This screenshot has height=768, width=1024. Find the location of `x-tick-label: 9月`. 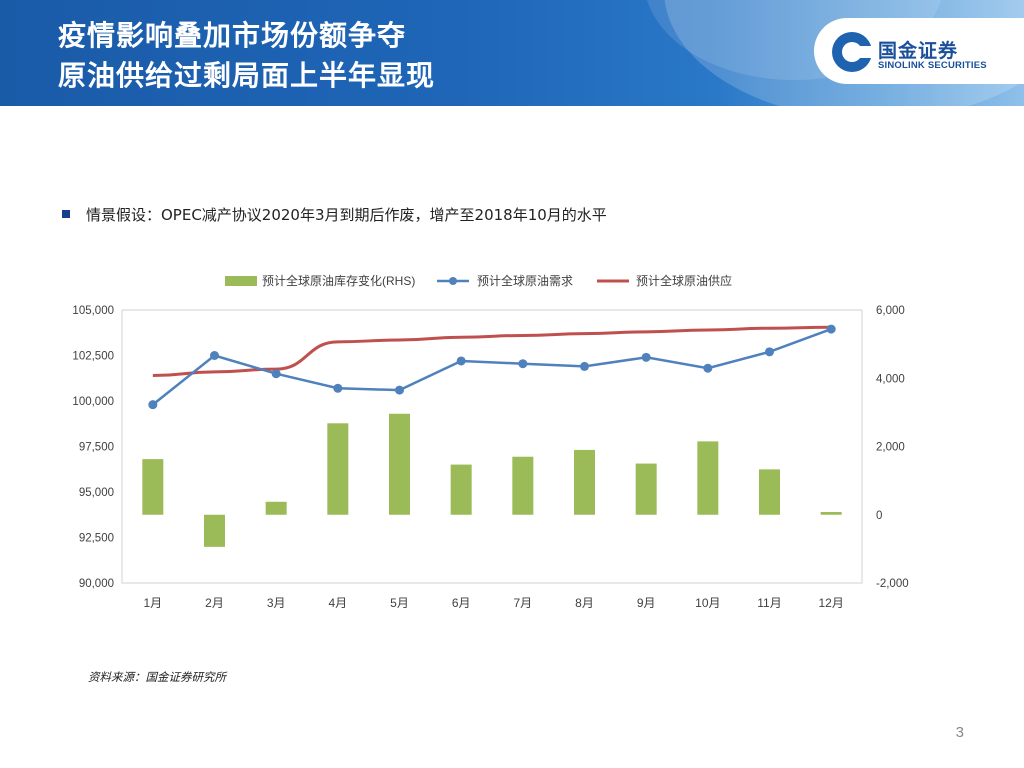

x-tick-label: 9月 is located at coordinates (646, 603).